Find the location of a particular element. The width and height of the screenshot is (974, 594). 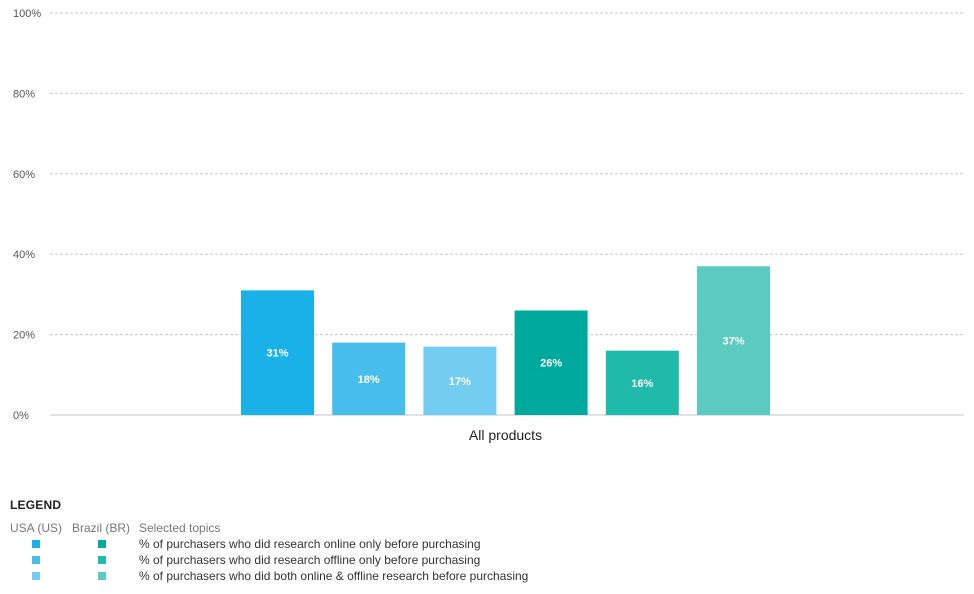

legend-col-us: USA (US) is located at coordinates (36, 528).